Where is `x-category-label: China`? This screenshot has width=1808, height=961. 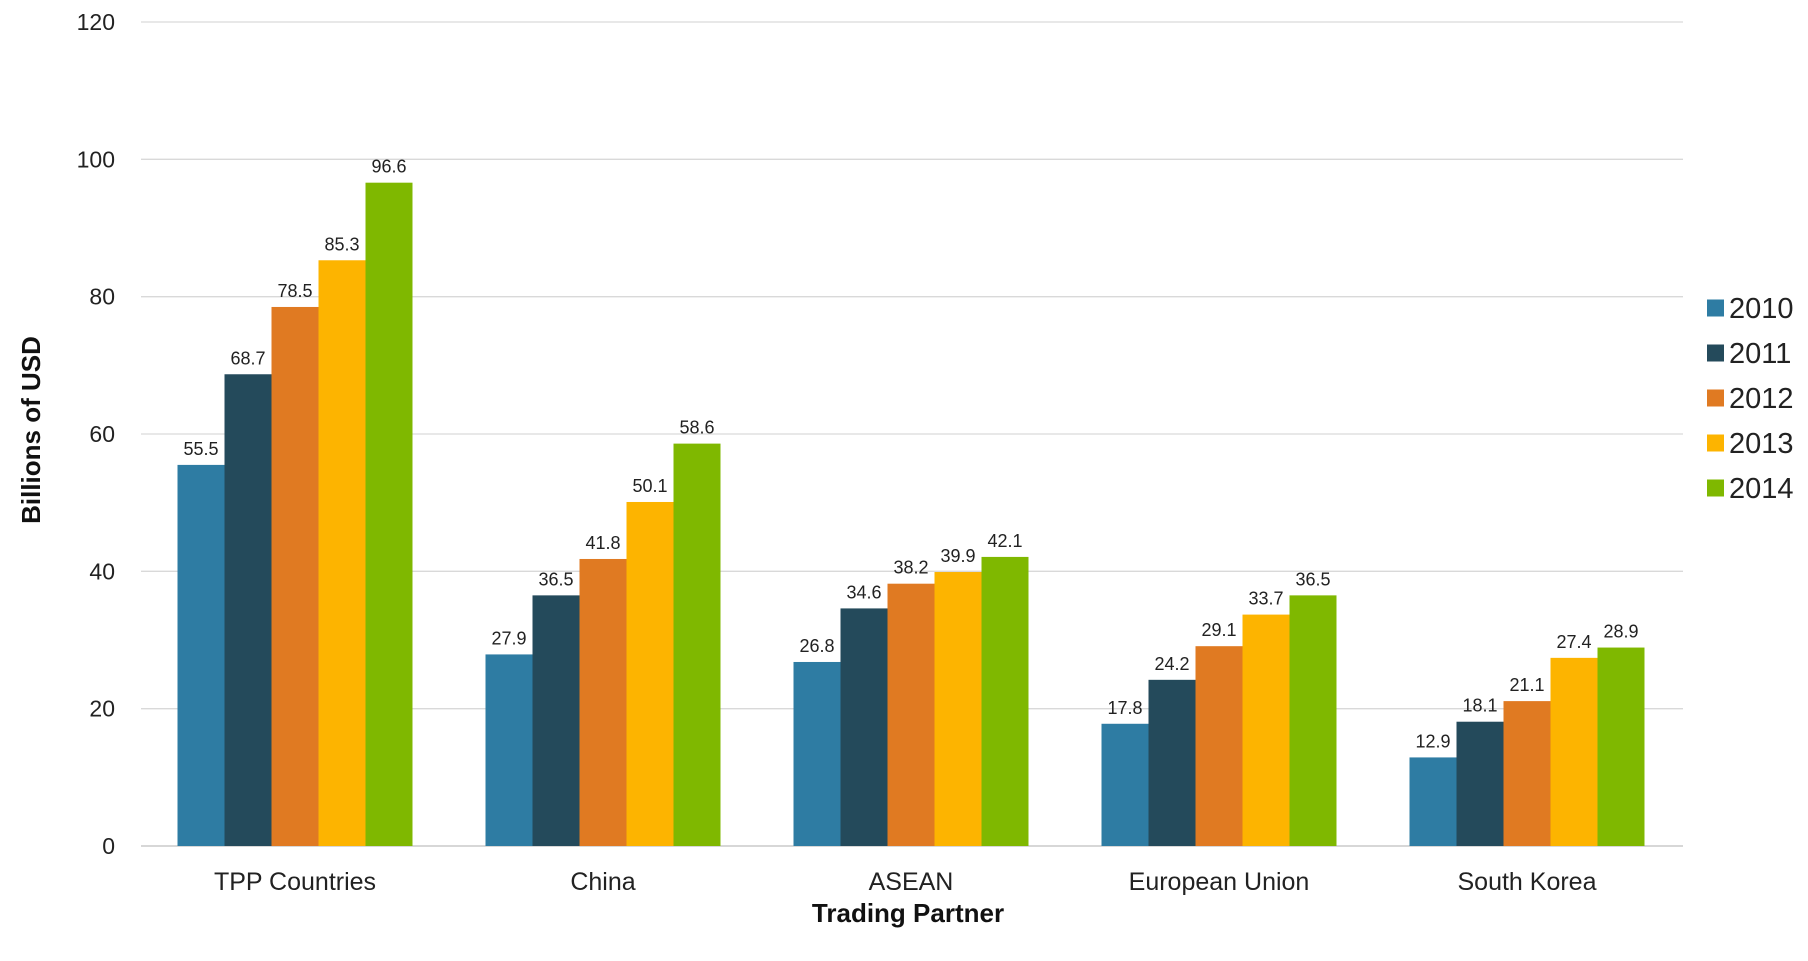 x-category-label: China is located at coordinates (602, 882).